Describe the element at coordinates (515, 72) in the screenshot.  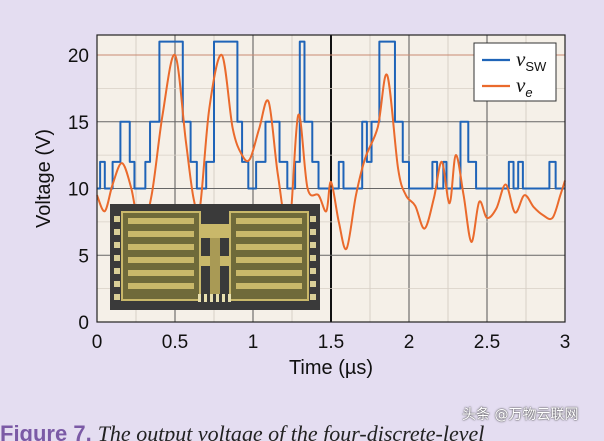
I see `legend-box` at that location.